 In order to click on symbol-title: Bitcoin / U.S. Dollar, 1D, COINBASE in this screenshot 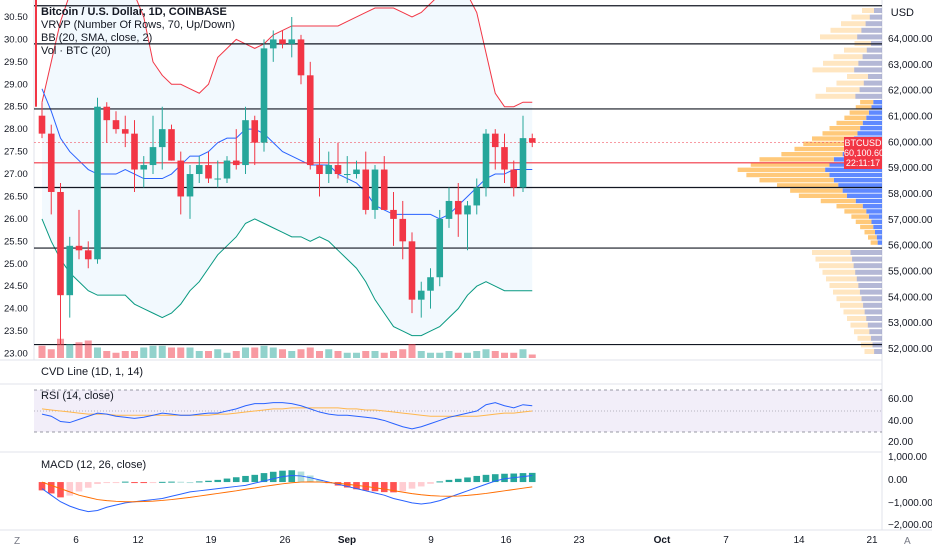, I will do `click(134, 12)`.